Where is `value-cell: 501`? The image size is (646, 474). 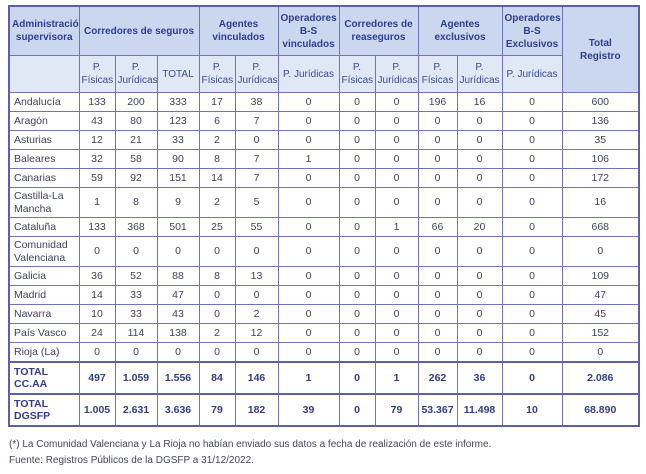 value-cell: 501 is located at coordinates (178, 227).